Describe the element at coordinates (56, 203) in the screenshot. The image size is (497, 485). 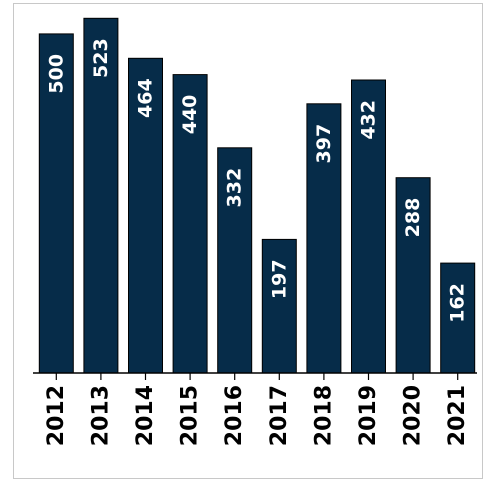
I see `bar-2012` at that location.